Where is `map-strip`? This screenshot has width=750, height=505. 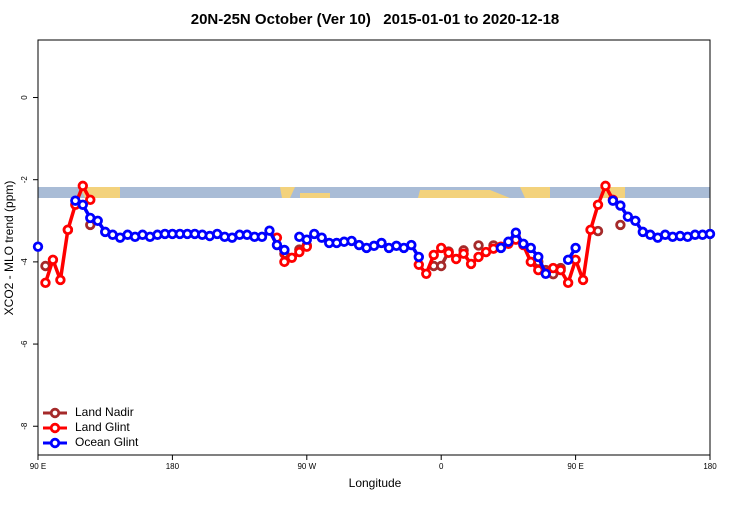 map-strip is located at coordinates (374, 192).